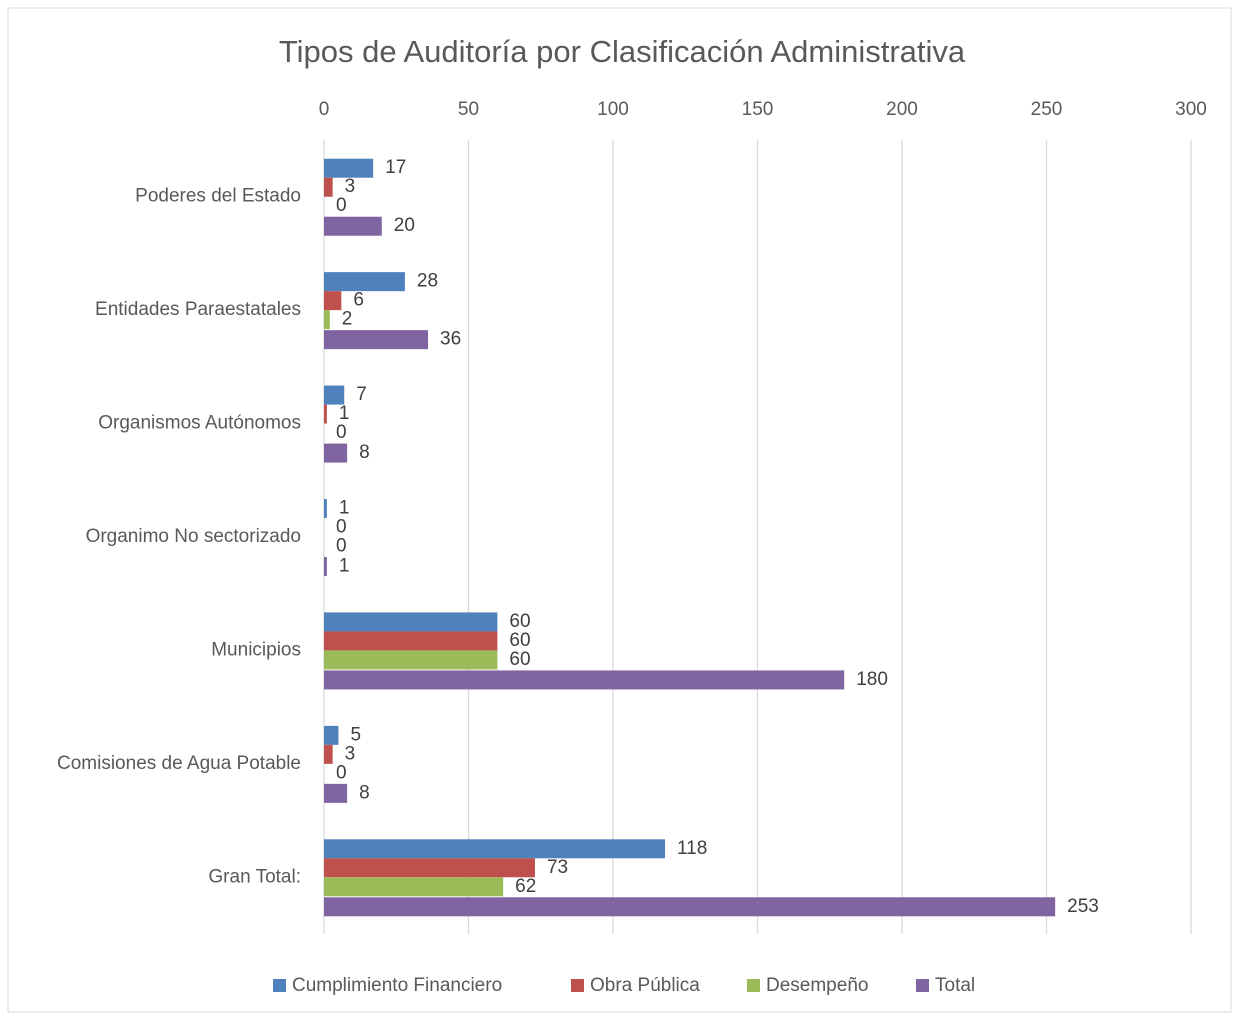  Describe the element at coordinates (355, 734) in the screenshot. I see `data-label: 5` at that location.